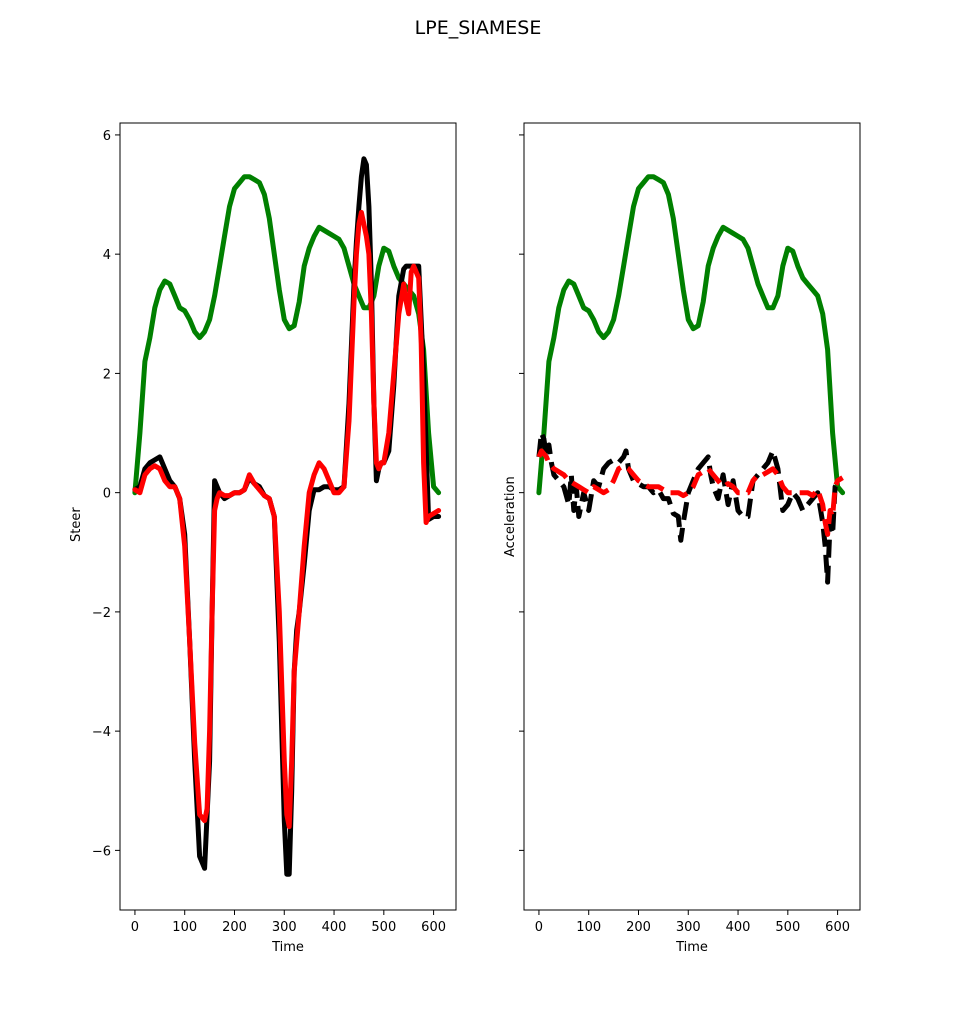 The height and width of the screenshot is (1023, 956). What do you see at coordinates (690, 492) in the screenshot?
I see `acceleration-series-red-line` at bounding box center [690, 492].